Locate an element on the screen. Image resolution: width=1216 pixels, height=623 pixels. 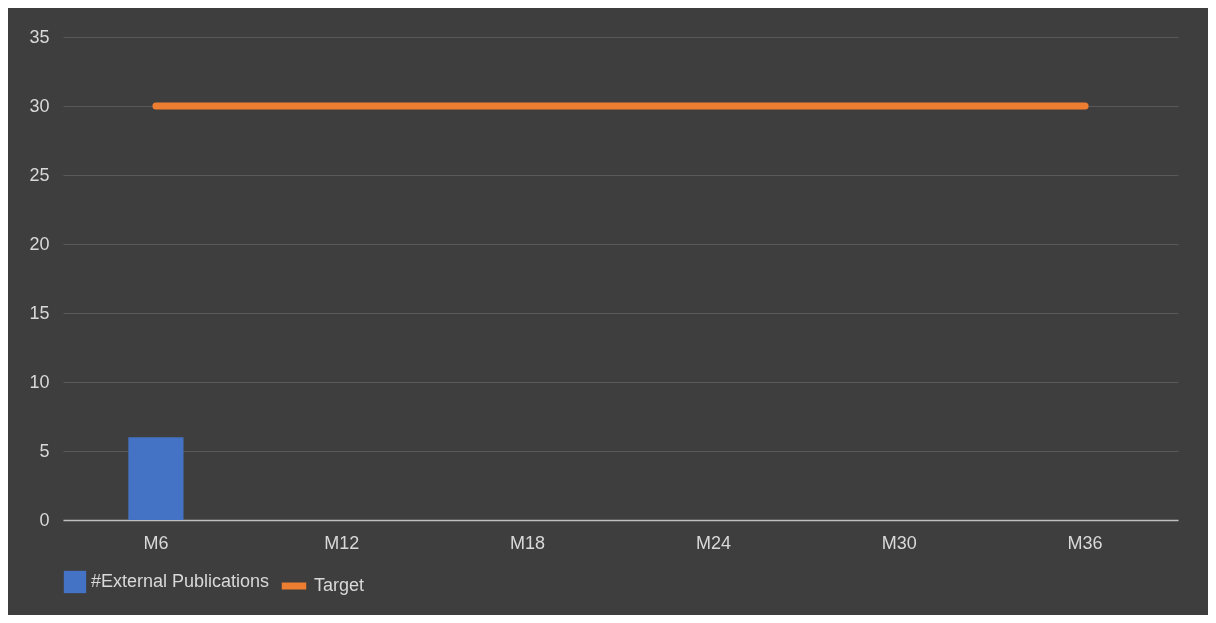
x-tick-label: M30 is located at coordinates (899, 542).